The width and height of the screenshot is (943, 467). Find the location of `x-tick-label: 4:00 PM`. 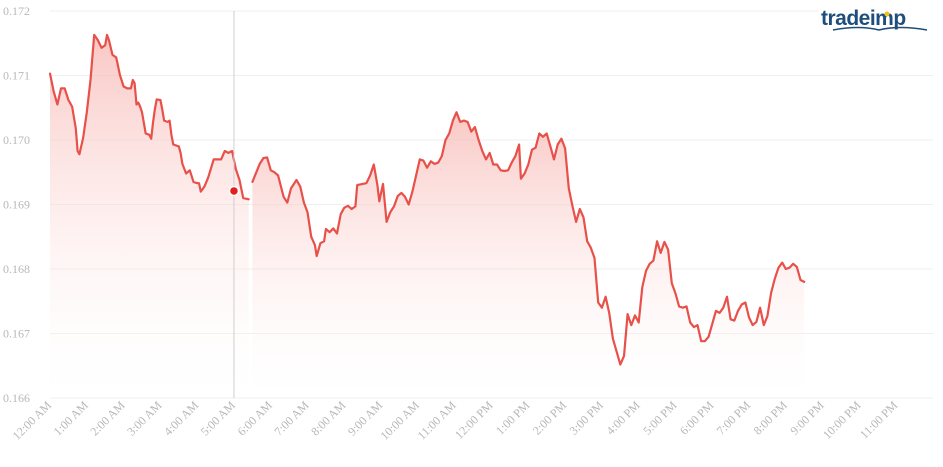

x-tick-label: 4:00 PM is located at coordinates (623, 418).